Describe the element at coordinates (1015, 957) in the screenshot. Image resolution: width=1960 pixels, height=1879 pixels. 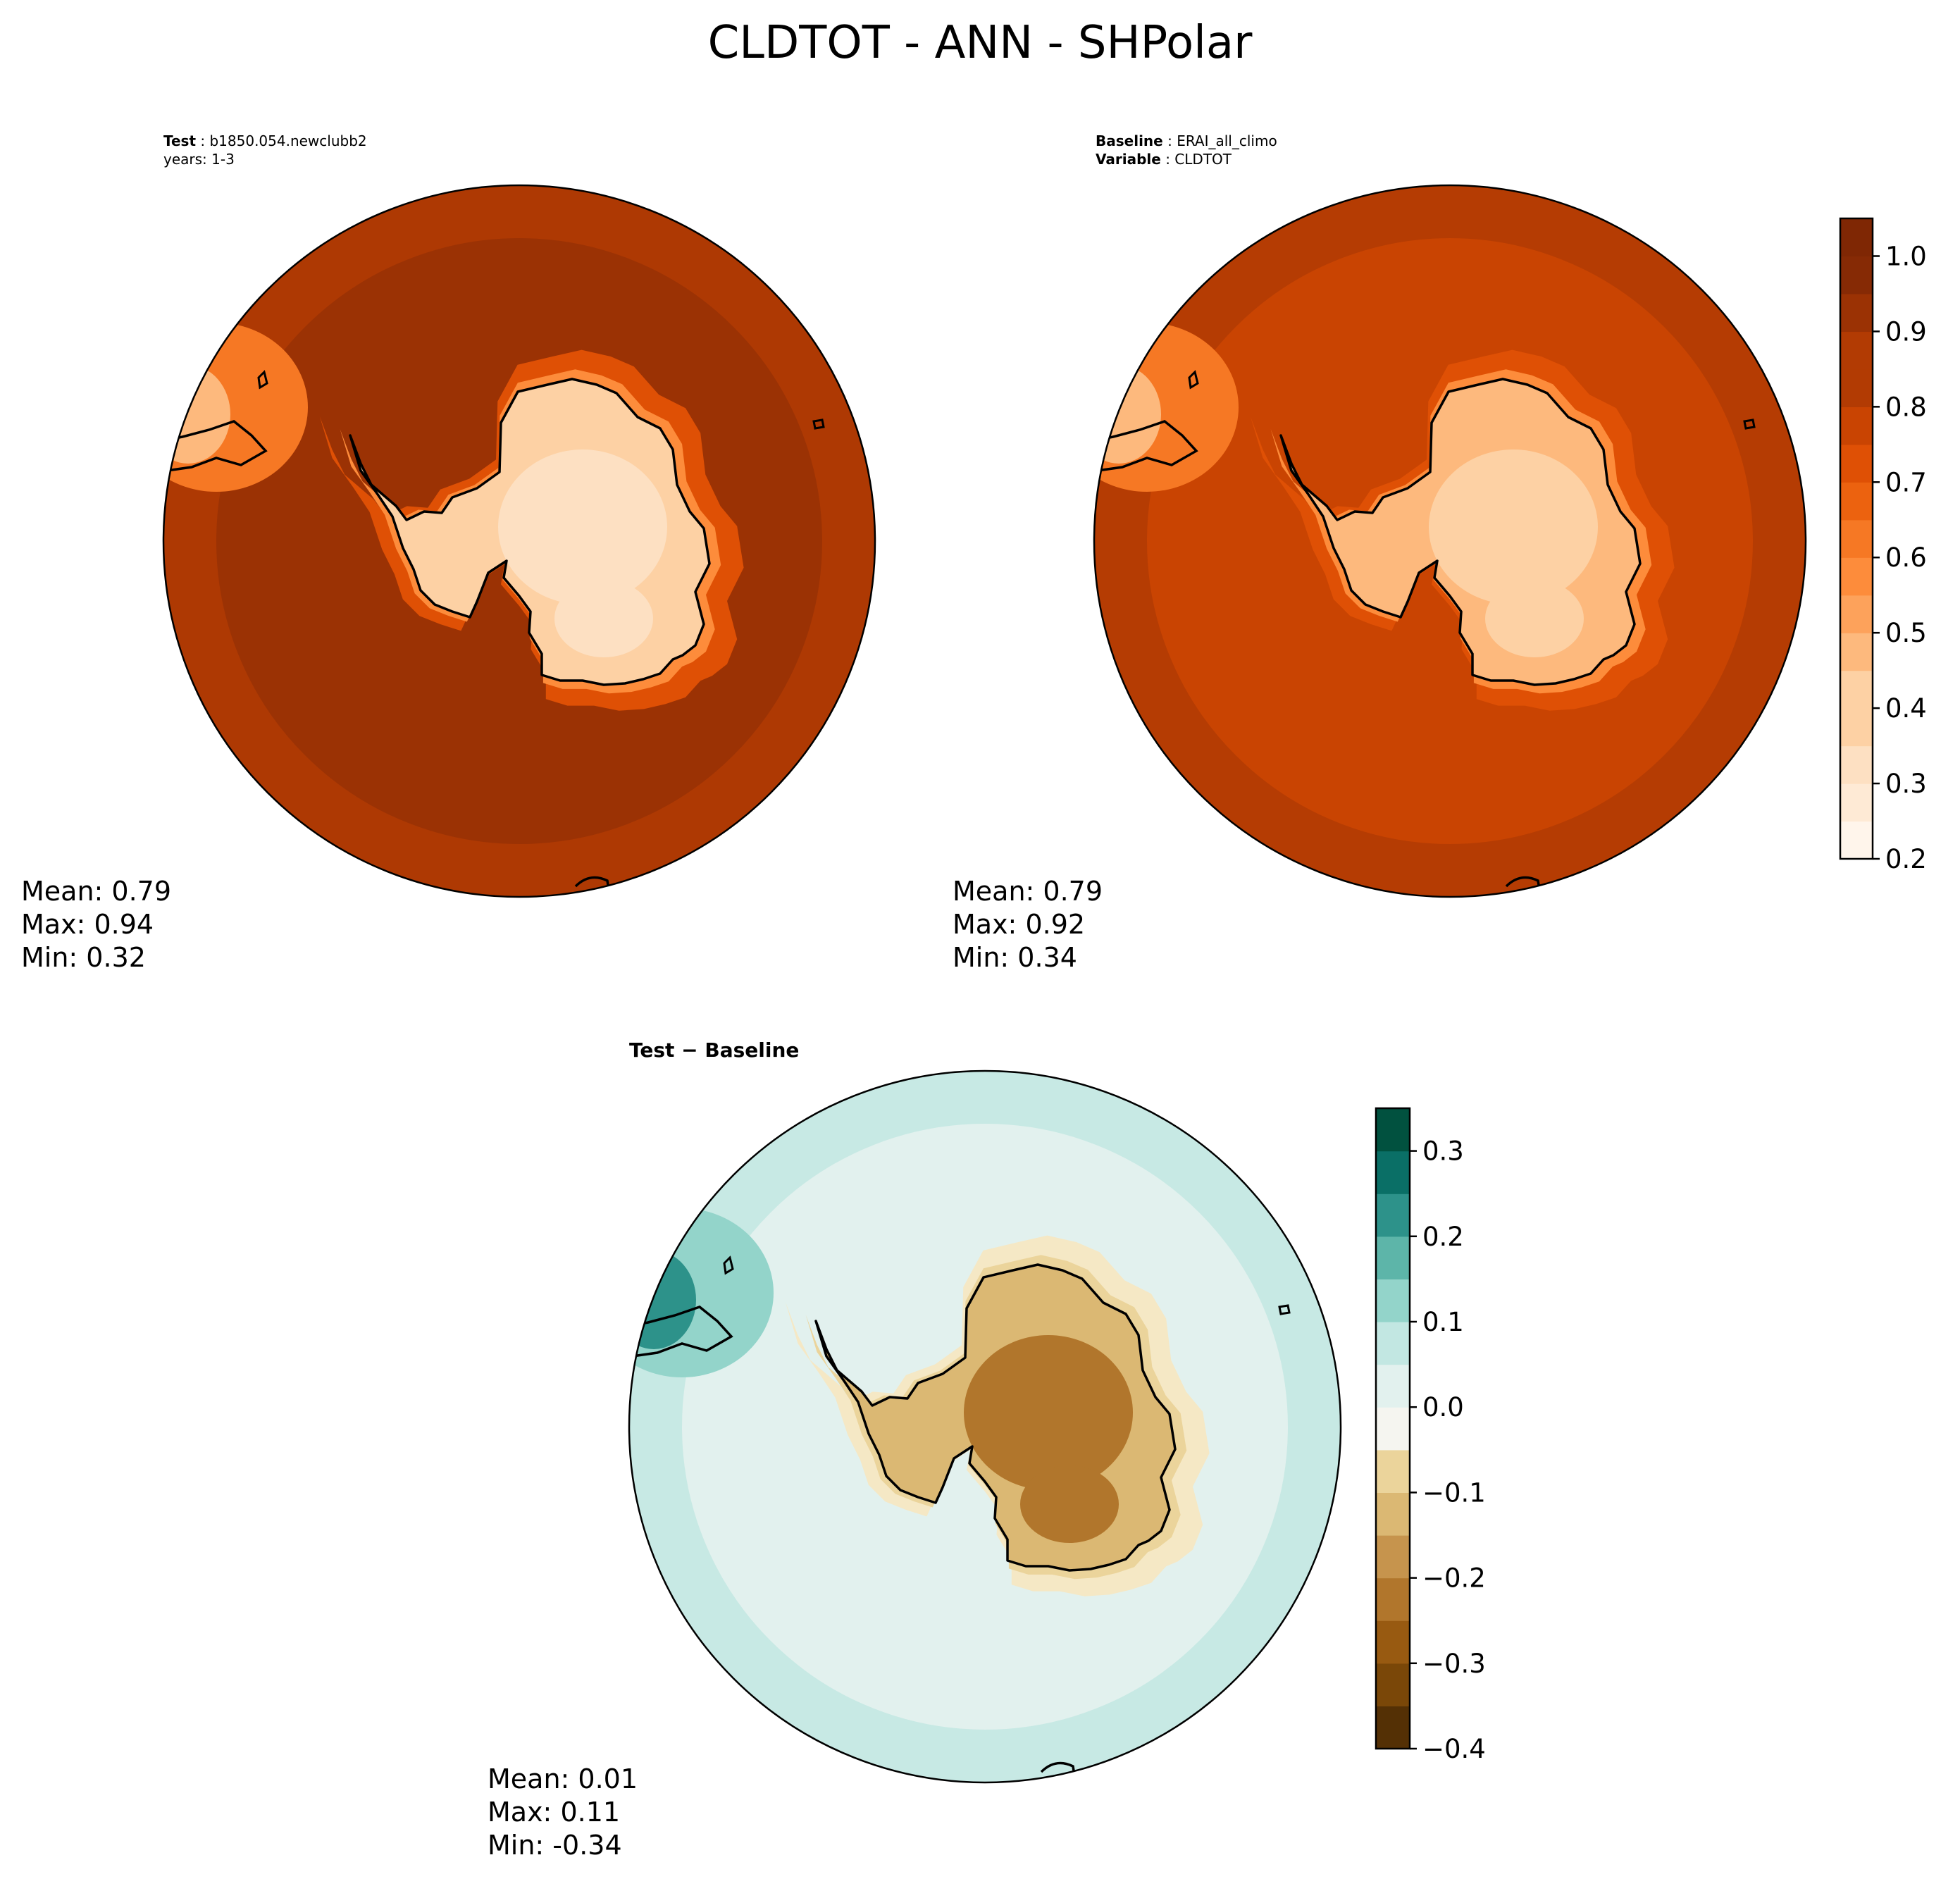
I see `panel-baseline-min: Min: 0.34` at that location.